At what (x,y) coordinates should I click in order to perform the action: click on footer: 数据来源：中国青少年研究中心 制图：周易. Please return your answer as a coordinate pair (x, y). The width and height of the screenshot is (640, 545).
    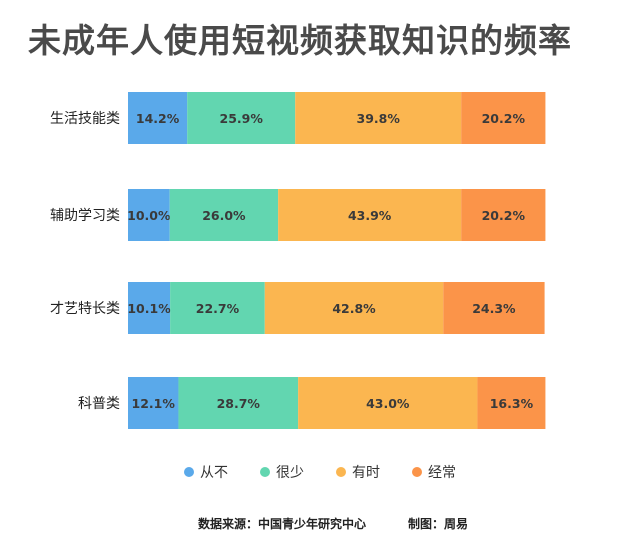
    Looking at the image, I should click on (333, 523).